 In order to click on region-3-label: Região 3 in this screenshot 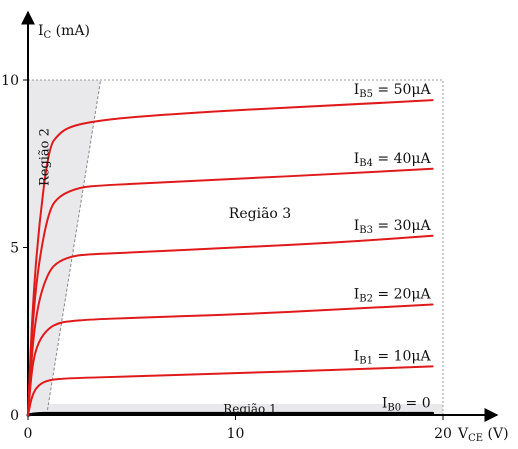, I will do `click(260, 214)`.